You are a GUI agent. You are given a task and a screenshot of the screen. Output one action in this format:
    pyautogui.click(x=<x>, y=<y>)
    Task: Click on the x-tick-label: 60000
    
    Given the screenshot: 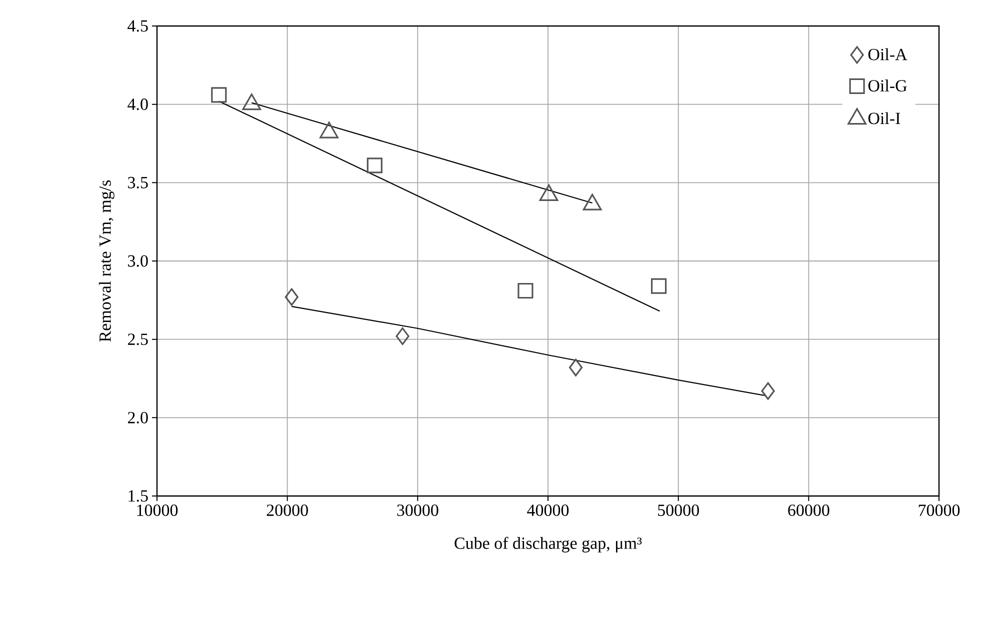 What is the action you would take?
    pyautogui.click(x=809, y=510)
    